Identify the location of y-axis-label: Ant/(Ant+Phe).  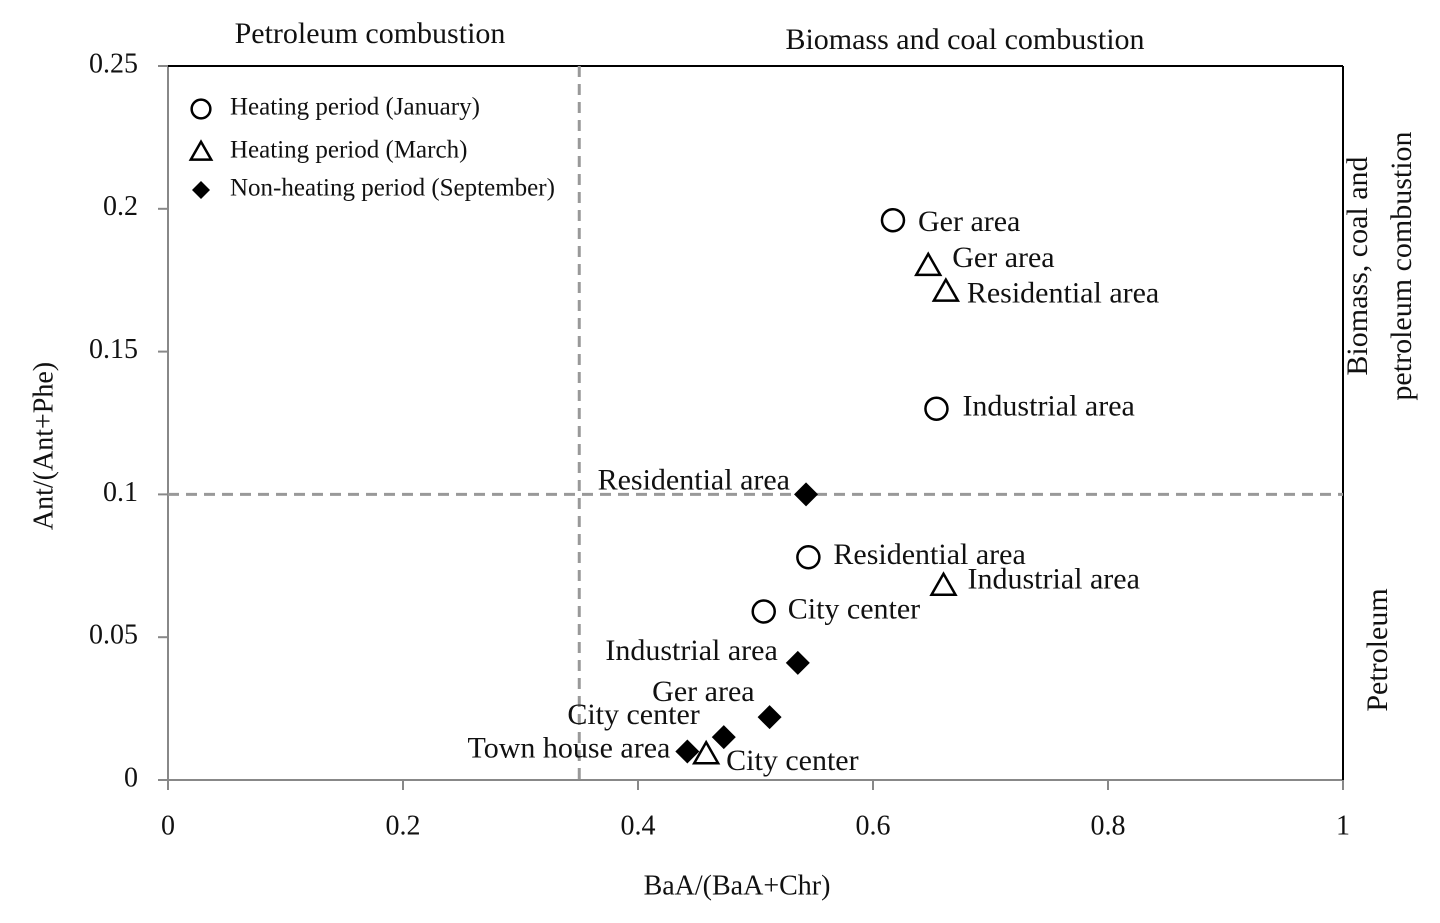
(43, 446).